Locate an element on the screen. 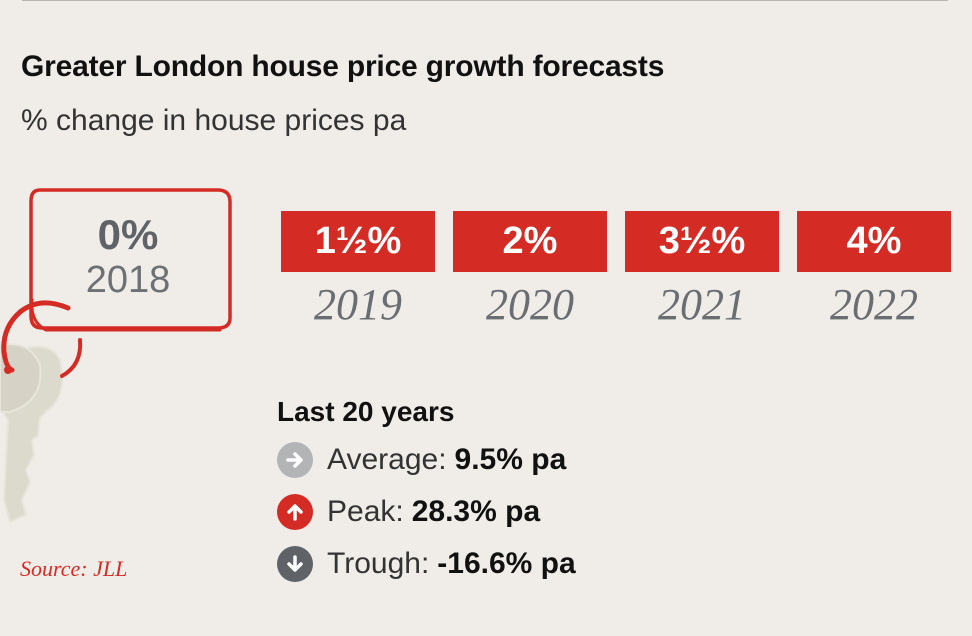 The width and height of the screenshot is (972, 636). stats-heading: Last 20 years is located at coordinates (366, 411).